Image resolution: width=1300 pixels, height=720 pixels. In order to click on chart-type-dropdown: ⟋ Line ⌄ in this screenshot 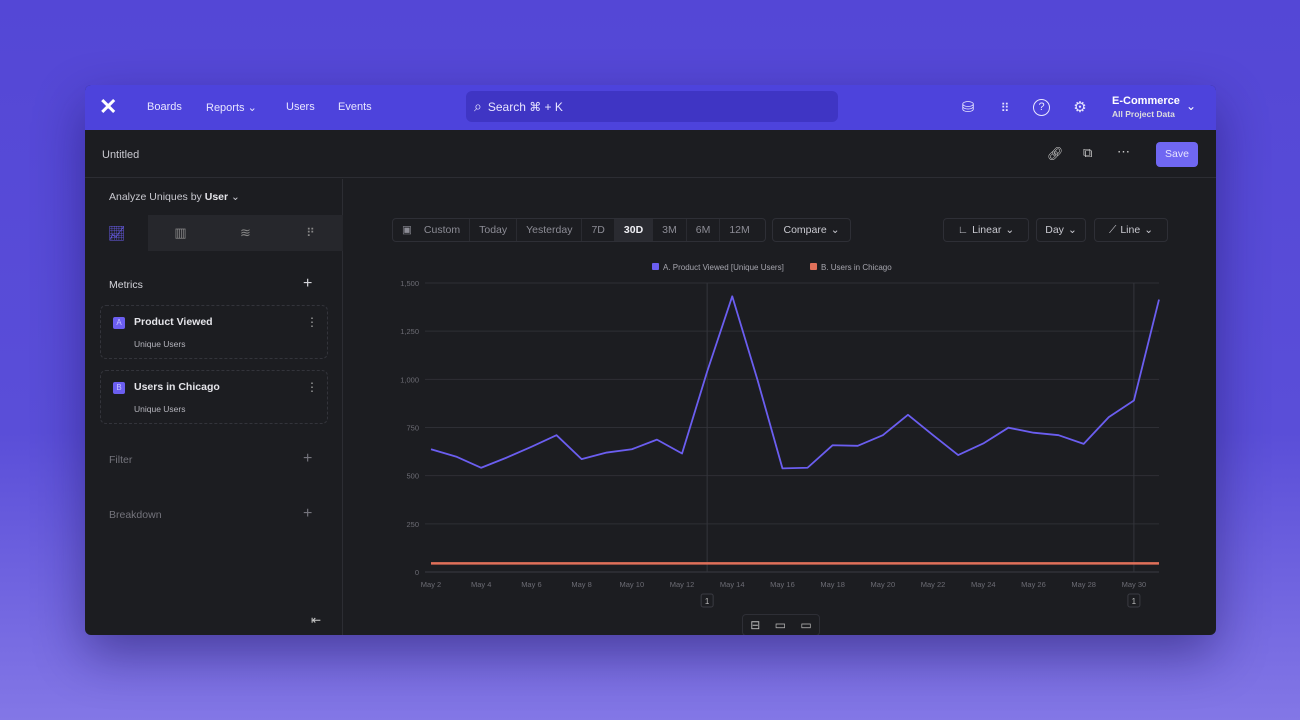, I will do `click(1131, 230)`.